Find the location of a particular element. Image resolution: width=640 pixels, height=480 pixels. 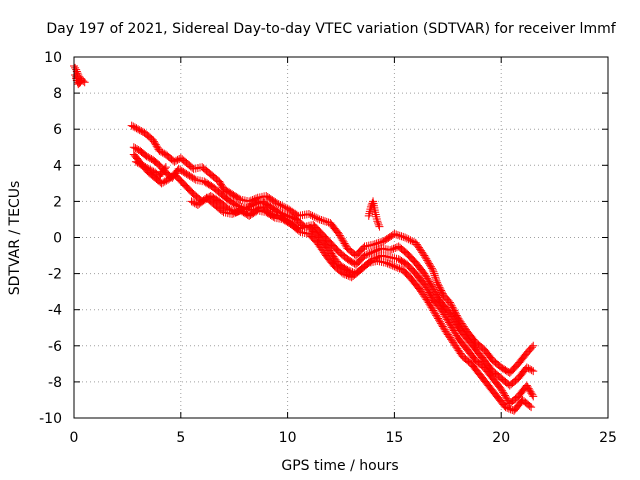

x-tick-label: 25 is located at coordinates (608, 438).